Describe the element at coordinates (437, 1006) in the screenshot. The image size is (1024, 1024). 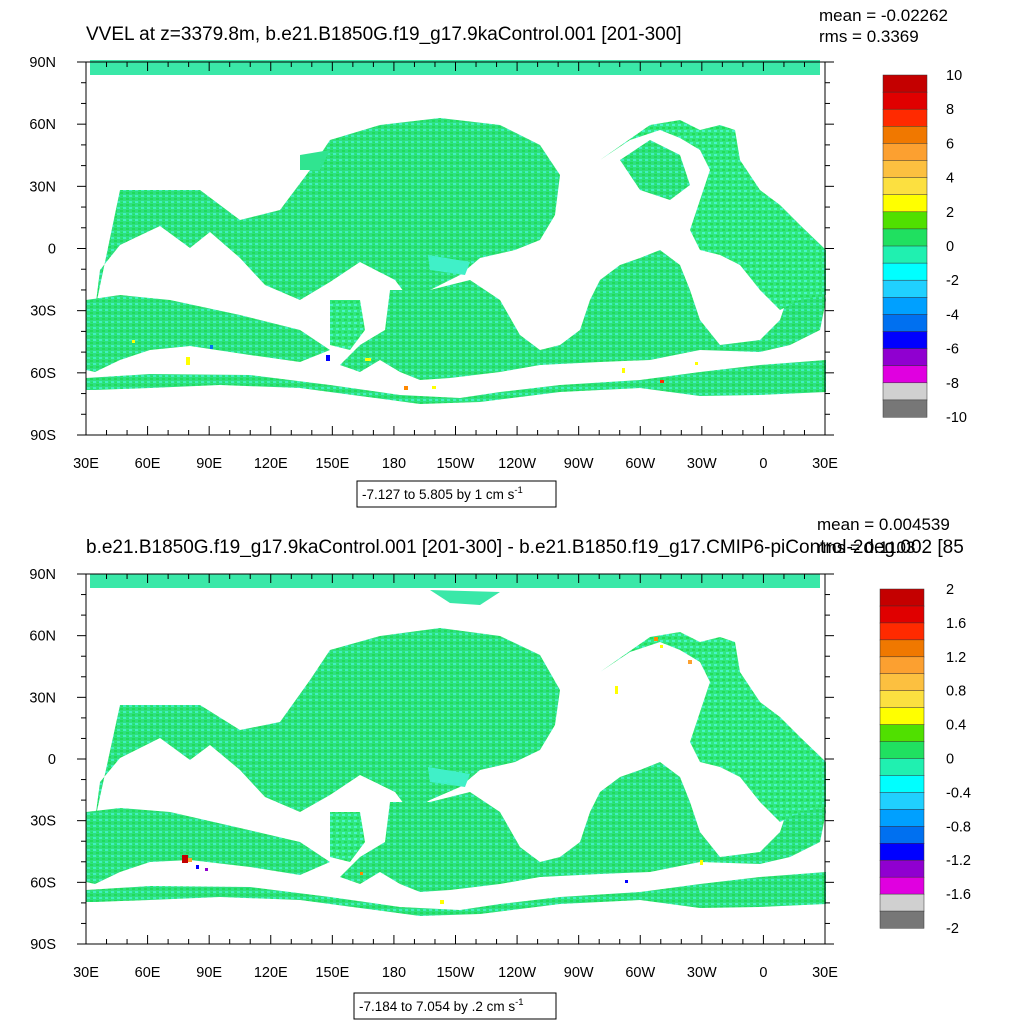
I see `panel-2-contour-text: -7.184 to 7.054 by .2 cm s` at that location.